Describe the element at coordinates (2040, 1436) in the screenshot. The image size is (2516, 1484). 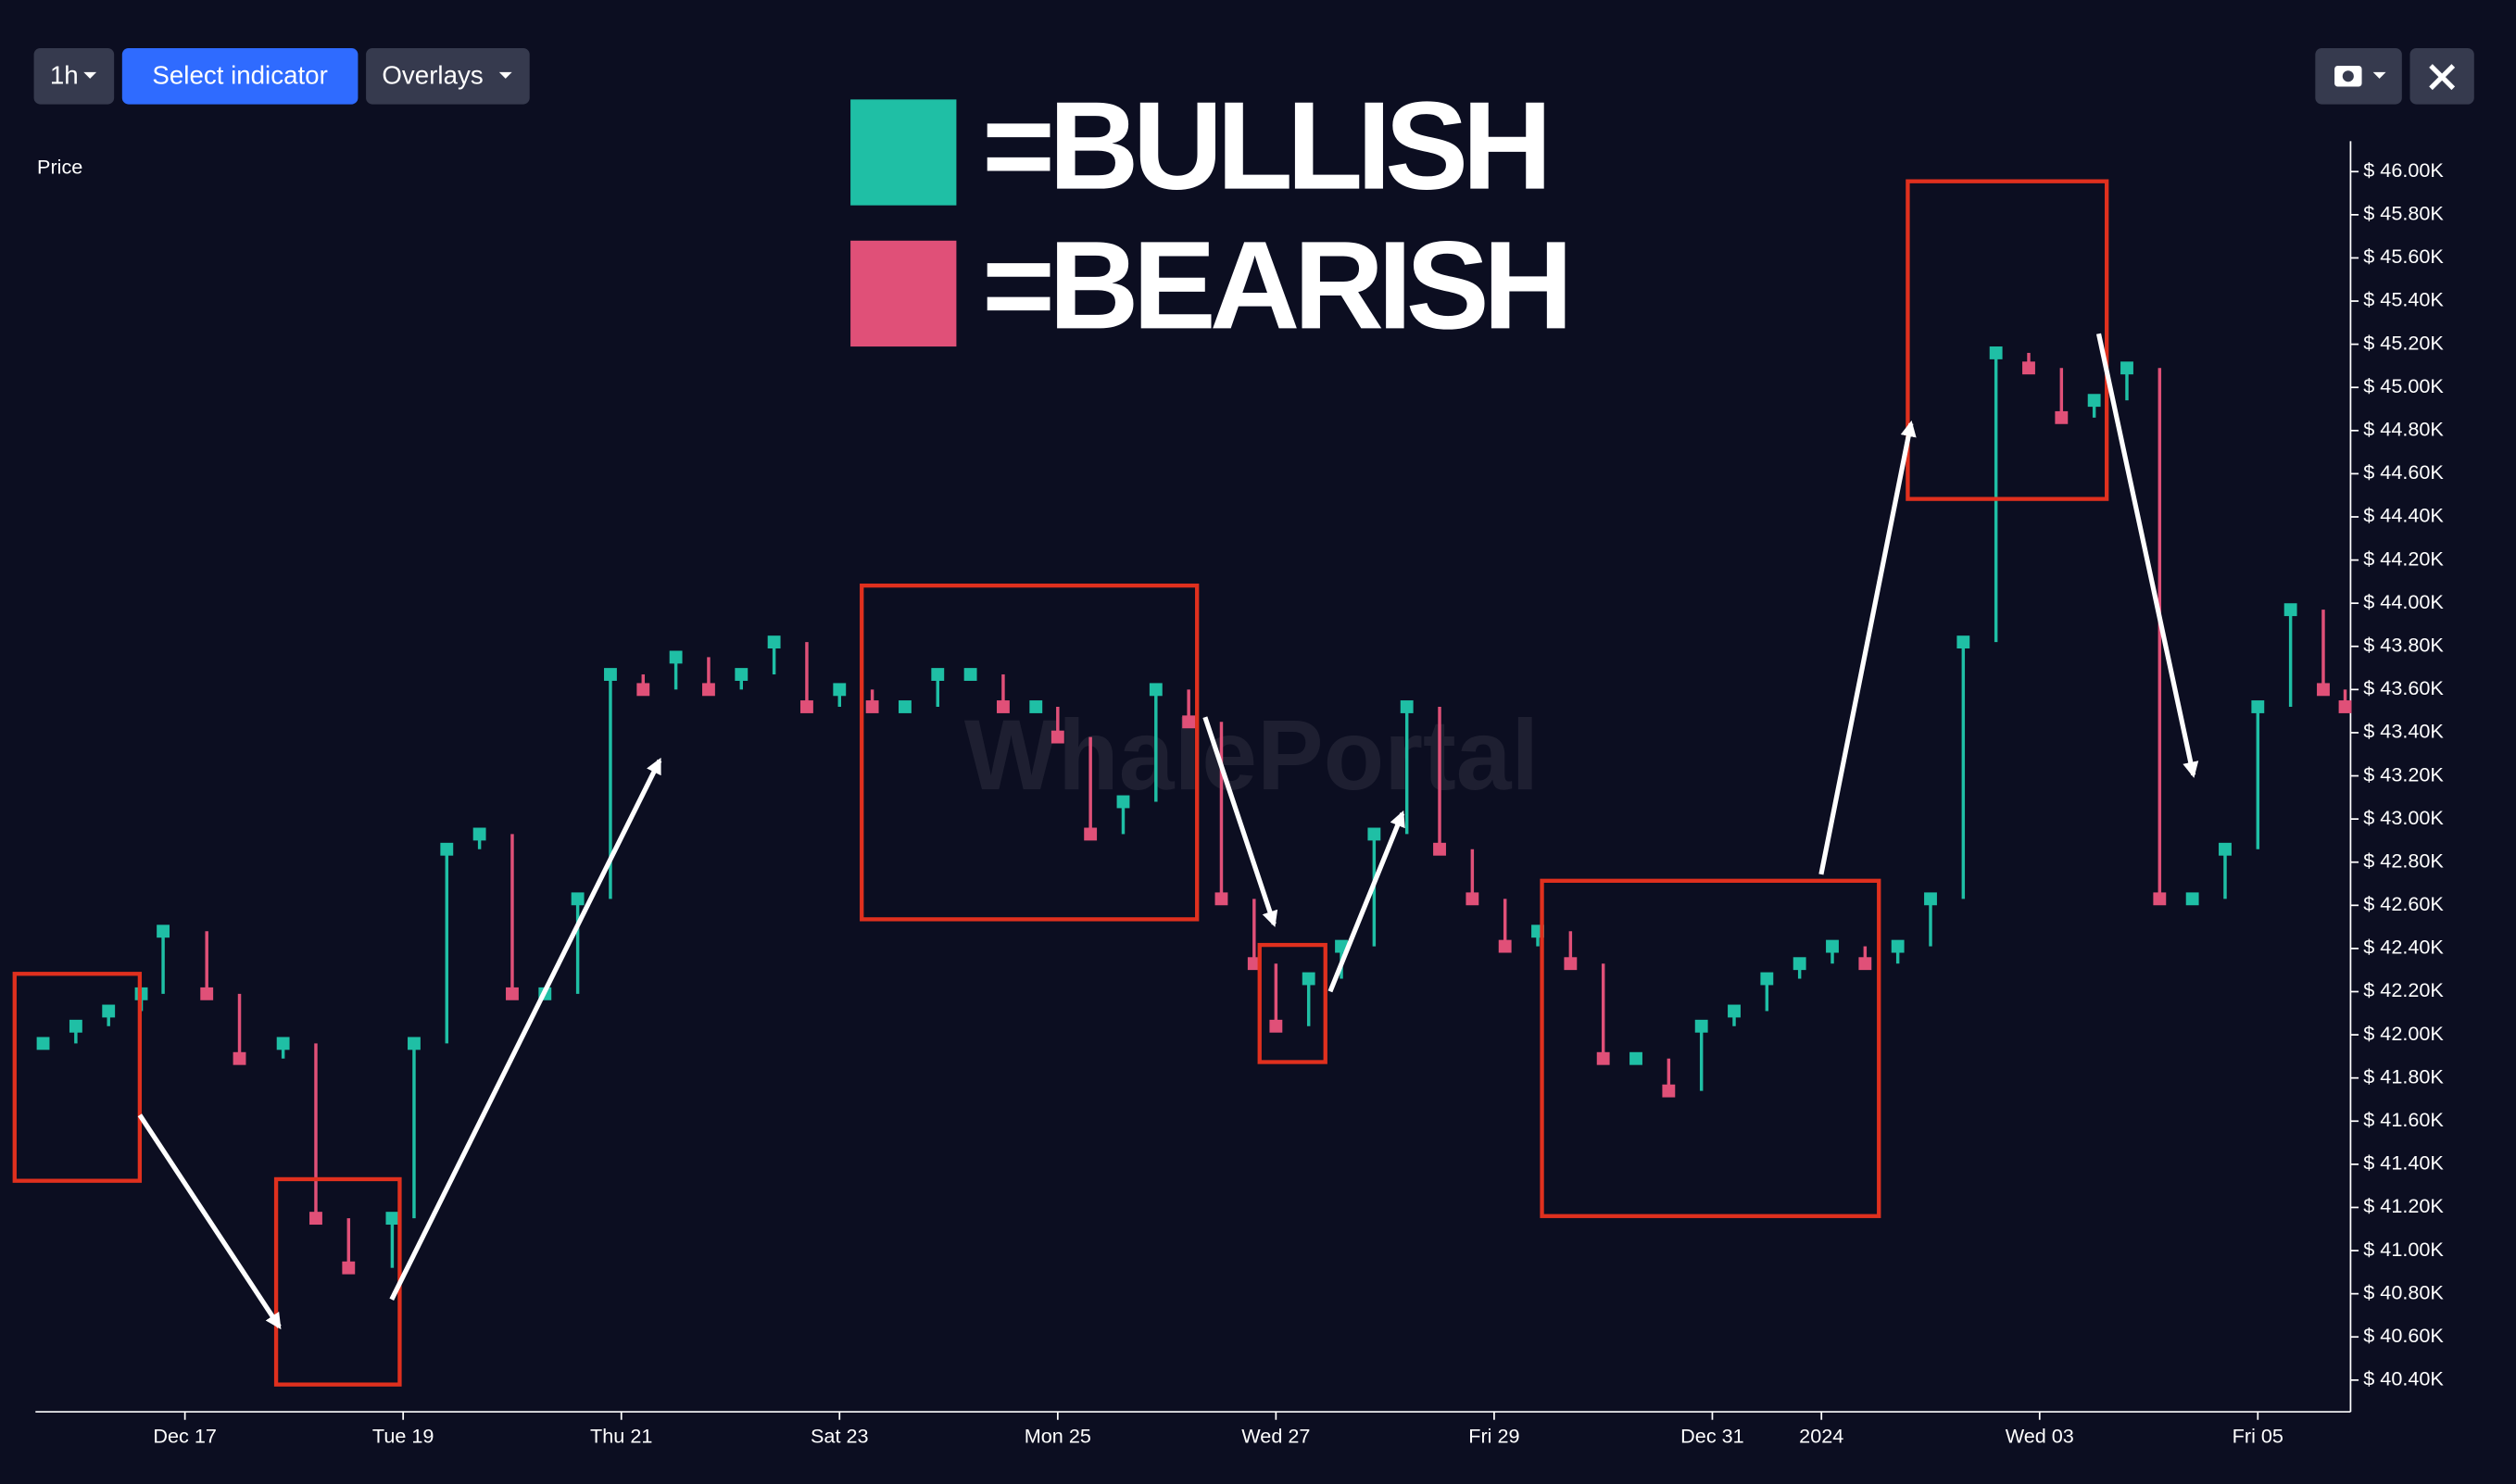
I see `x-tick-label: Wed 03` at that location.